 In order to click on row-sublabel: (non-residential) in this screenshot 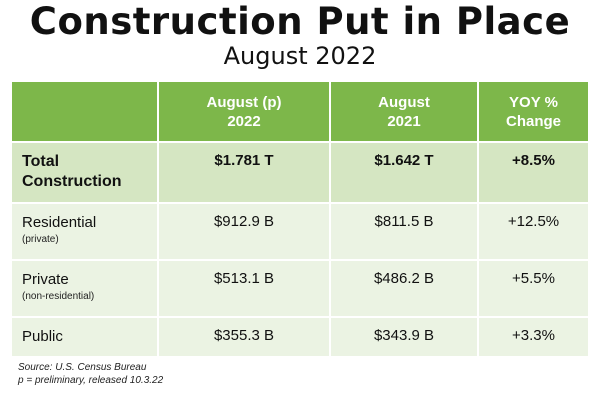, I will do `click(58, 296)`.